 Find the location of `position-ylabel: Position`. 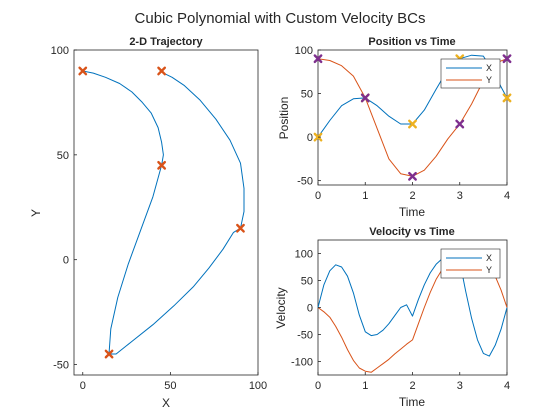

position-ylabel: Position is located at coordinates (284, 118).